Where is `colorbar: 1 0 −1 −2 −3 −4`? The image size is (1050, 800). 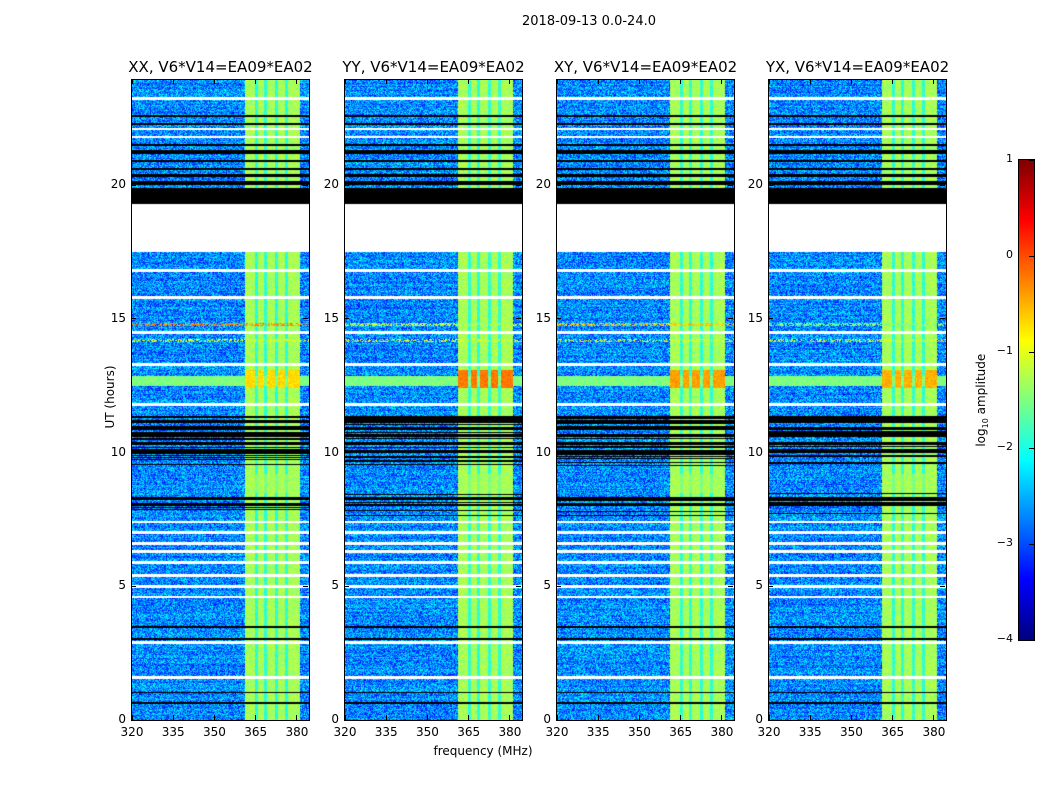
colorbar: 1 0 −1 −2 −3 −4 is located at coordinates (1016, 398).